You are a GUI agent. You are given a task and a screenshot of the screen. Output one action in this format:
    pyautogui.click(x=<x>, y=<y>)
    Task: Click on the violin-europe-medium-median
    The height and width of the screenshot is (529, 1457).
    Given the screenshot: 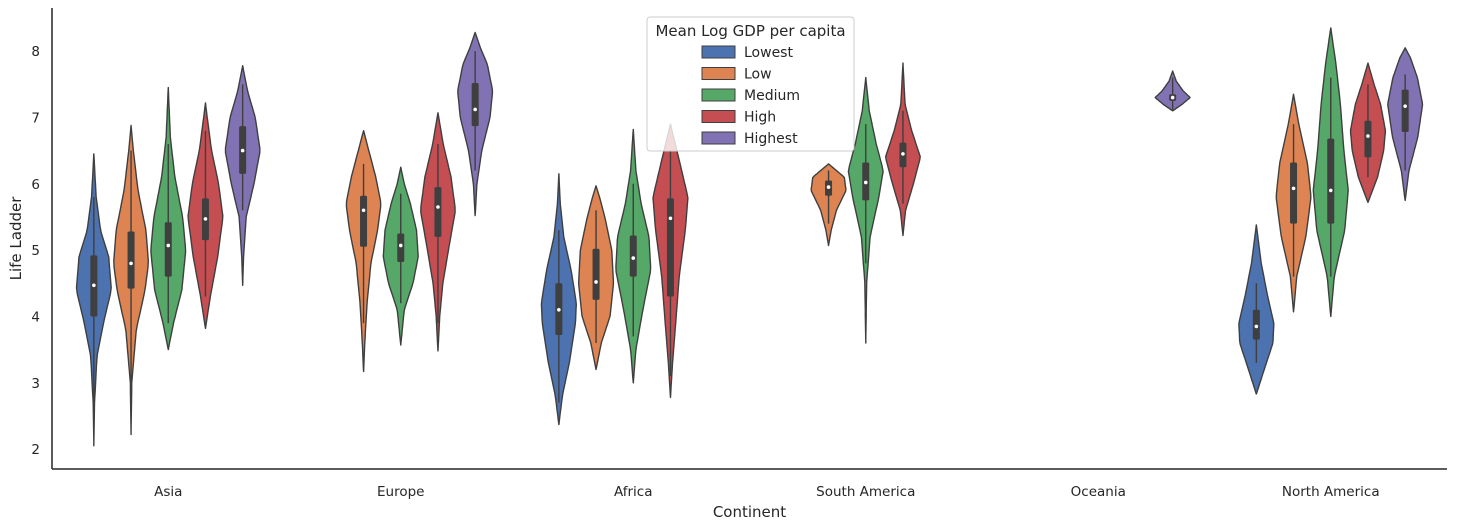 What is the action you would take?
    pyautogui.click(x=400, y=245)
    